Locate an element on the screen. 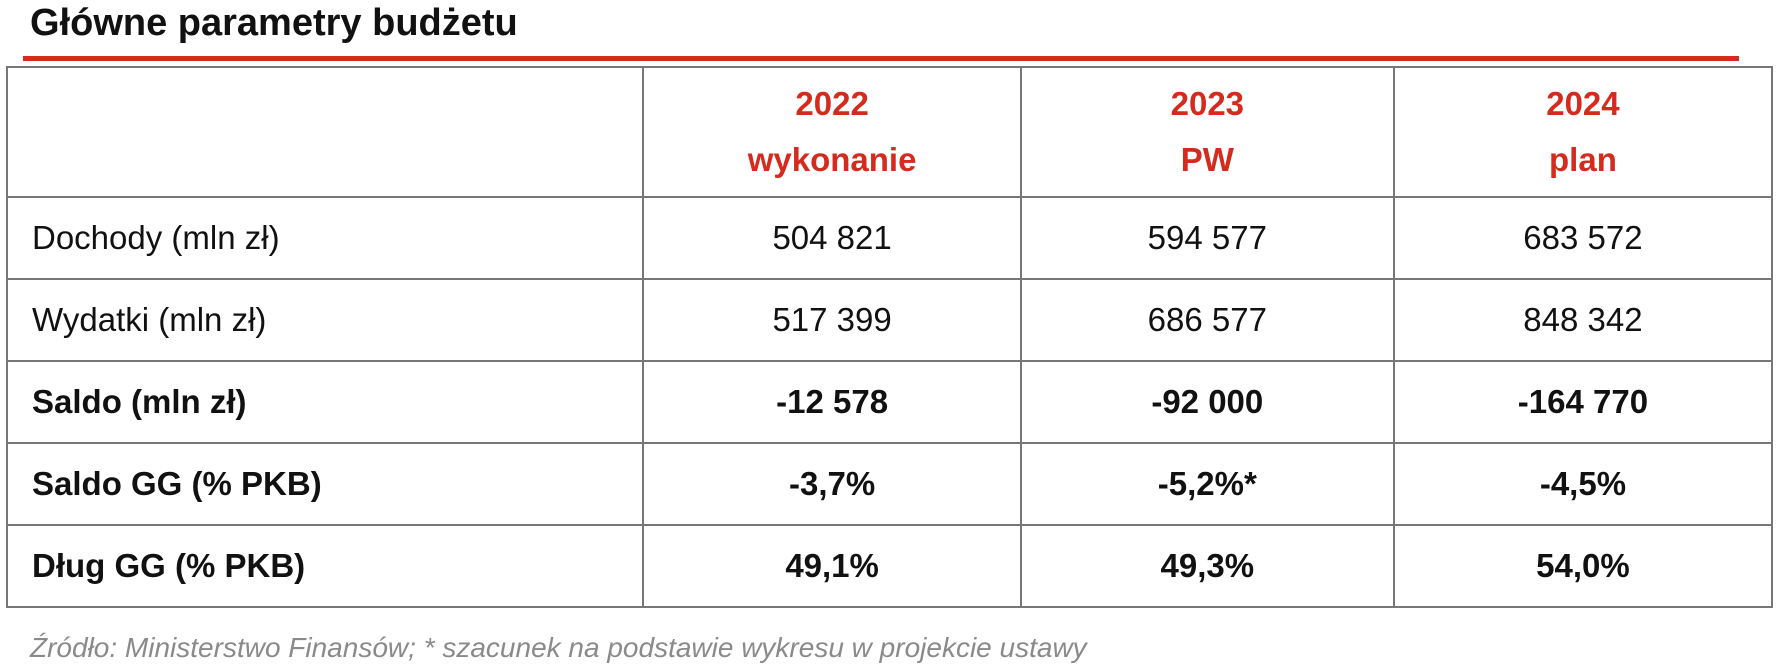 The image size is (1776, 672). table-row: Dochody (mln zł) 504 821 594 577 683 572 is located at coordinates (889, 238).